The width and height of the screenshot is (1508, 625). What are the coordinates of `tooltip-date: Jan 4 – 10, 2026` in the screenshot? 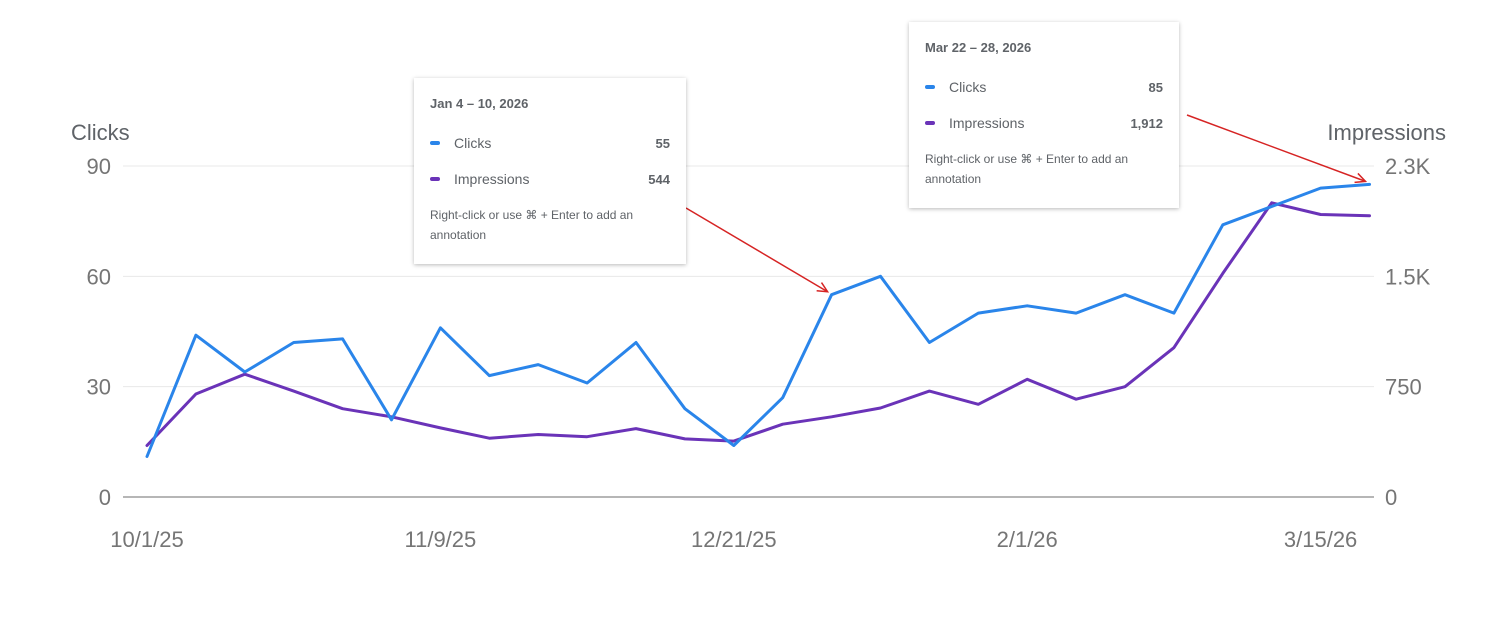 It's located at (479, 103).